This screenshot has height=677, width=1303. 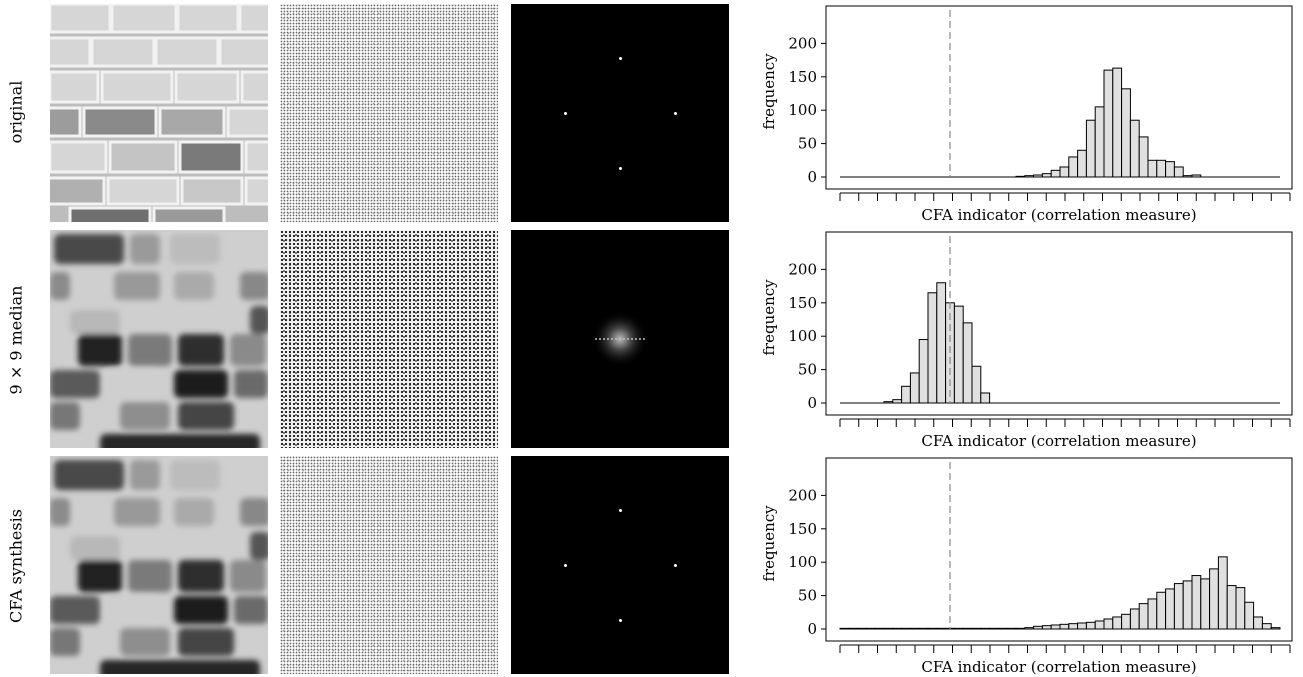 I want to click on plot-frame, so click(x=1059, y=97).